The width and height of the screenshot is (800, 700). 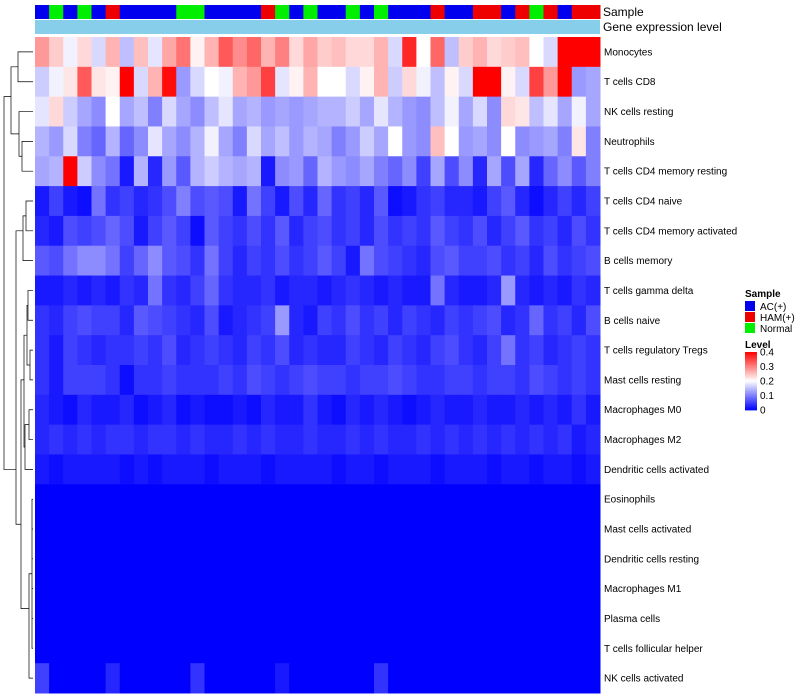 What do you see at coordinates (763, 411) in the screenshot?
I see `level-legend-tick: 0` at bounding box center [763, 411].